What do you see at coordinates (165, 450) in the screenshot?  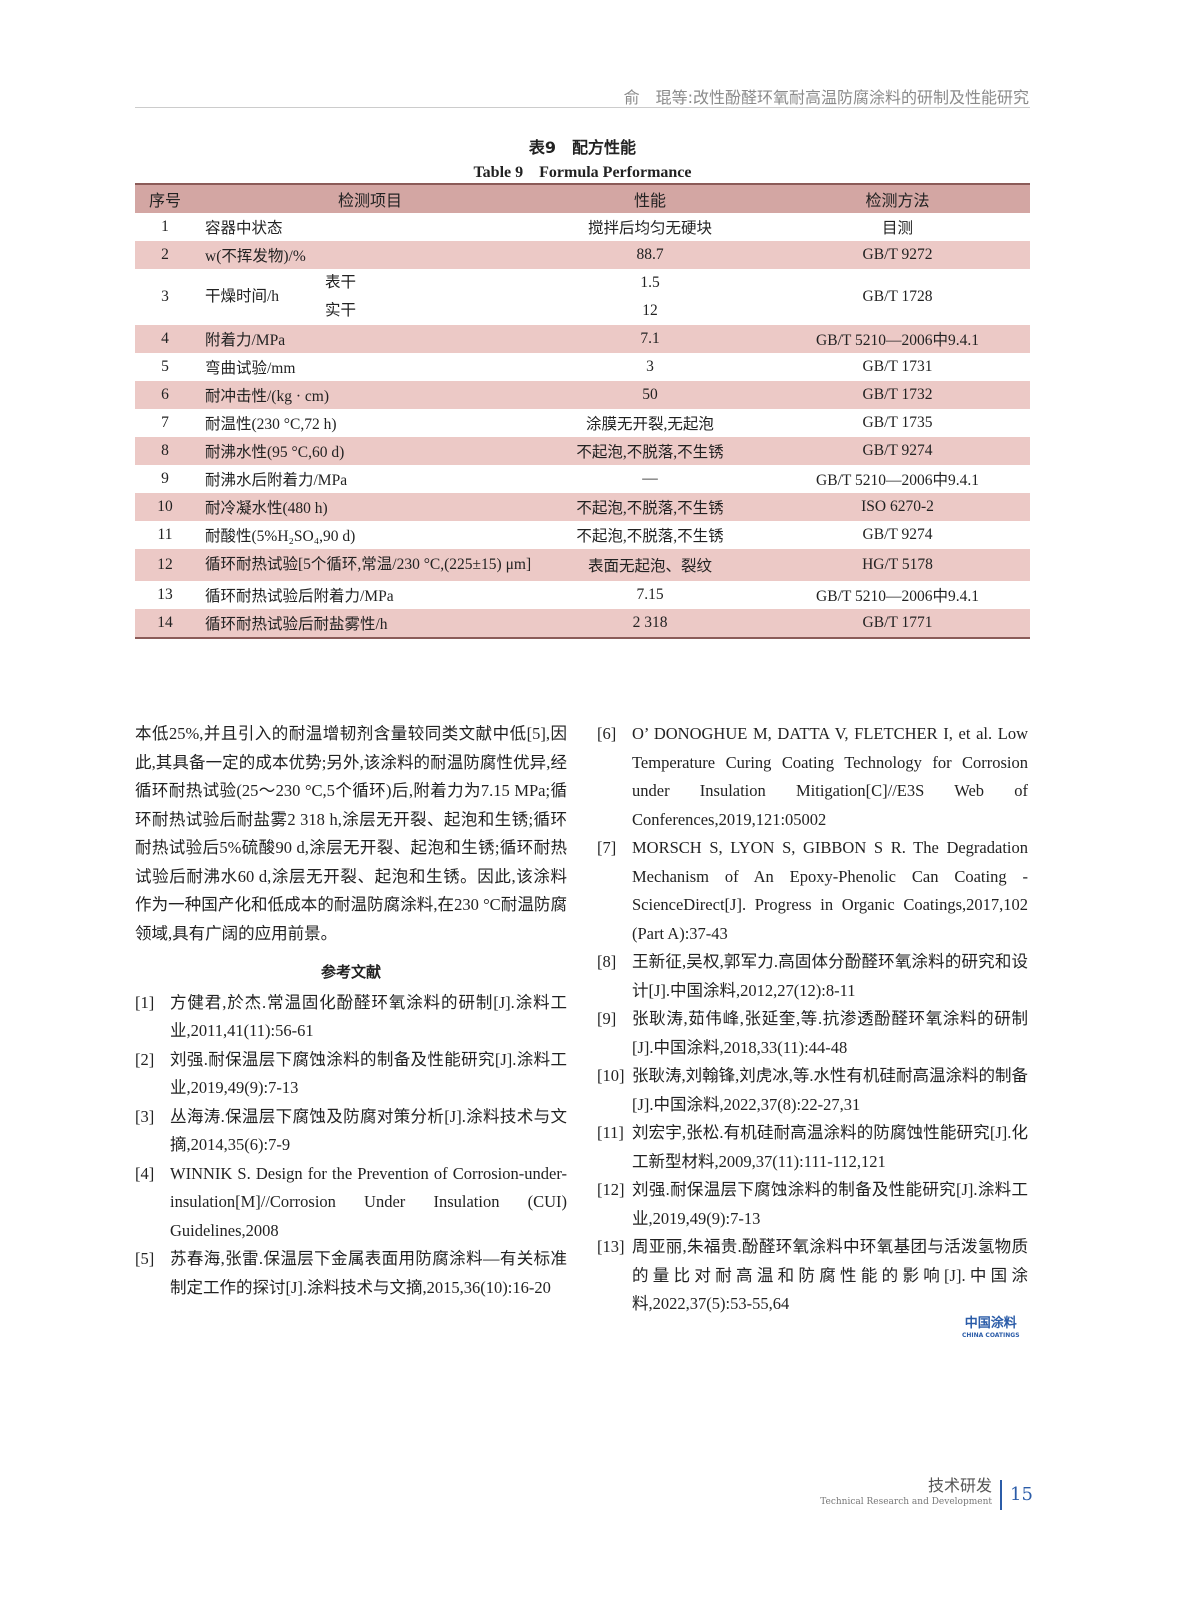 I see `row-no: 8` at bounding box center [165, 450].